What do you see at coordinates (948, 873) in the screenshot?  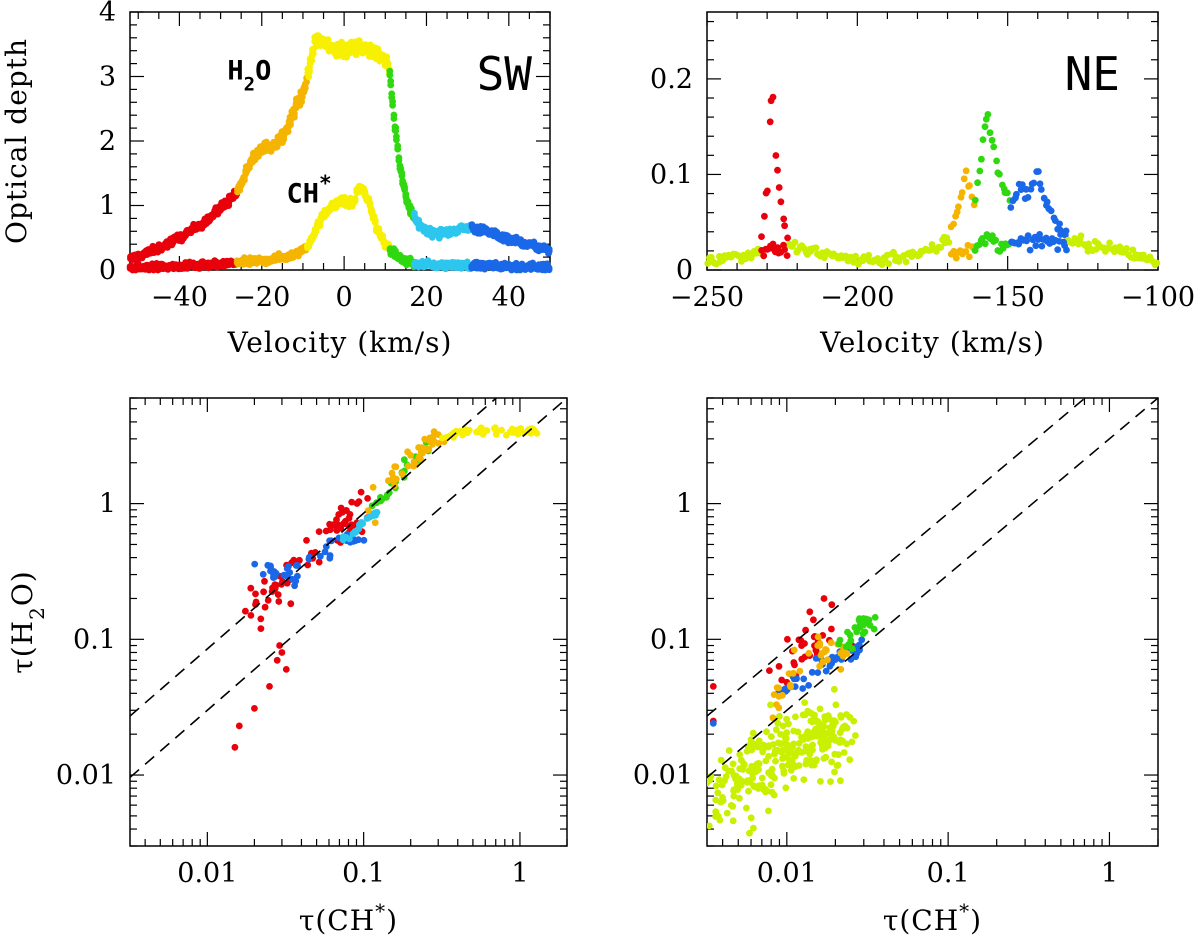 I see `x-tick-label: 0.1` at bounding box center [948, 873].